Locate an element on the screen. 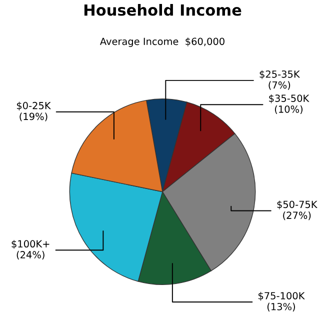 The height and width of the screenshot is (325, 325). chart-title: Household Income is located at coordinates (163, 10).